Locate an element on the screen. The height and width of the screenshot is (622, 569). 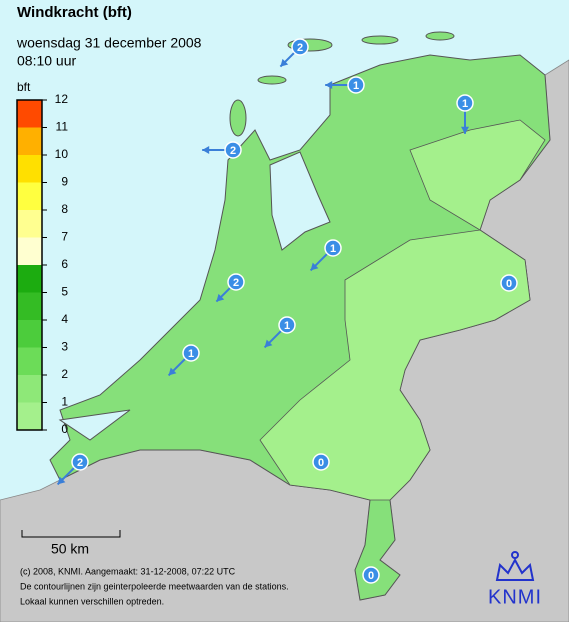
scale-label: 50 km is located at coordinates (70, 549).